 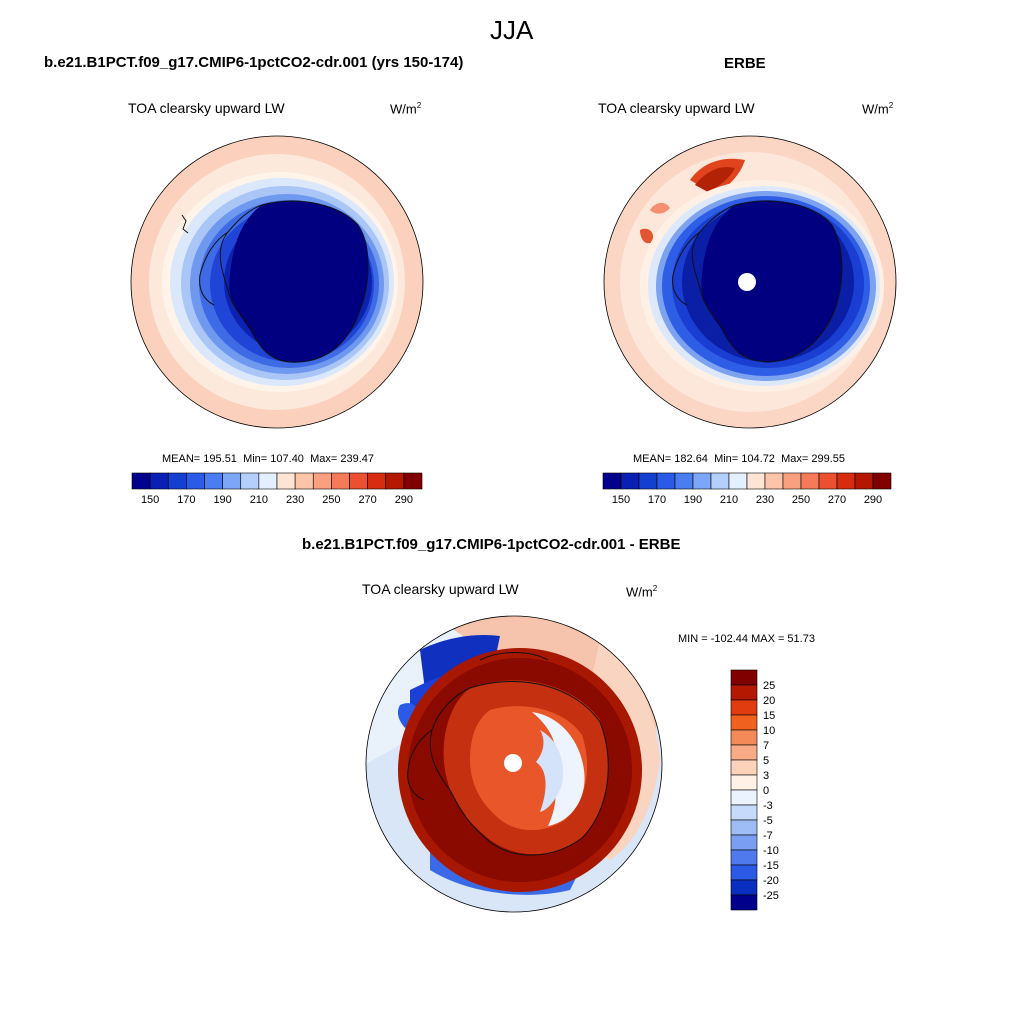 What do you see at coordinates (367, 500) in the screenshot?
I see `model-colorbar-tick: 270` at bounding box center [367, 500].